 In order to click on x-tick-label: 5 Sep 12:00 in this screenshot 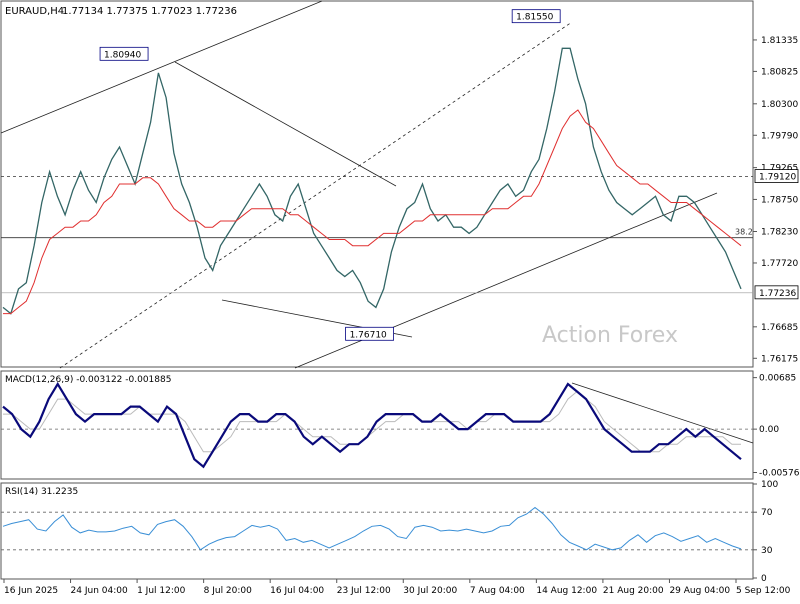, I will do `click(763, 591)`.